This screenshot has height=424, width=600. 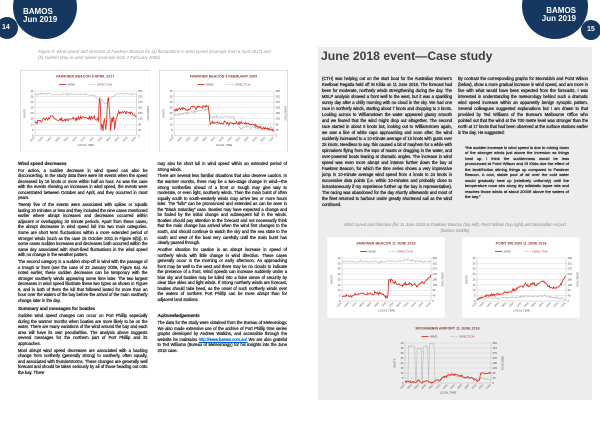 I want to click on svg-text: FAWKNER BEACON 11 JUNE 2018, so click(x=386, y=244).